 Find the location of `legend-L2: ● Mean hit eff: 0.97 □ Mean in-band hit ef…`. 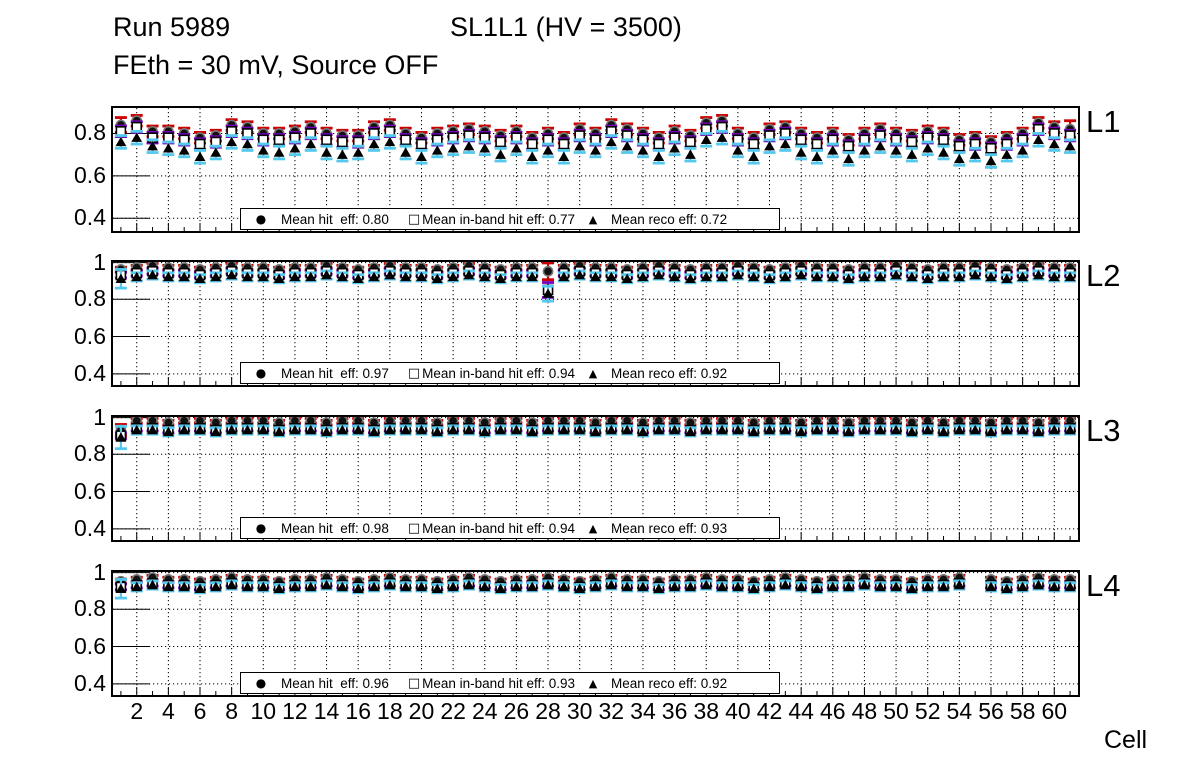

legend-L2: ● Mean hit eff: 0.97 □ Mean in-band hit ef… is located at coordinates (510, 373).